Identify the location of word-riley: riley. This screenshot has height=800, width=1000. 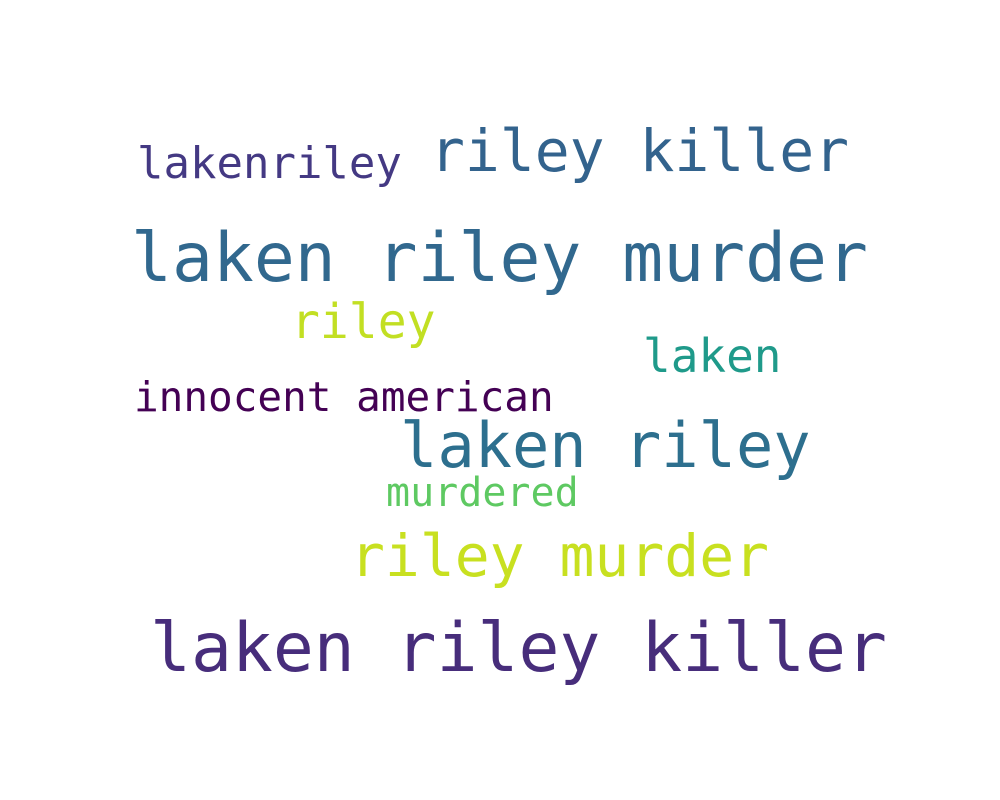
(363, 322).